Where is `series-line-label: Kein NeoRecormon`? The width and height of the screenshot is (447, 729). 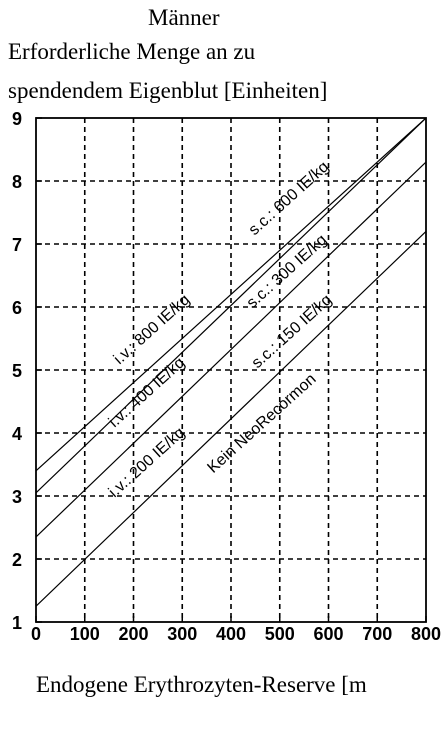
series-line-label: Kein NeoRecormon is located at coordinates (261, 424).